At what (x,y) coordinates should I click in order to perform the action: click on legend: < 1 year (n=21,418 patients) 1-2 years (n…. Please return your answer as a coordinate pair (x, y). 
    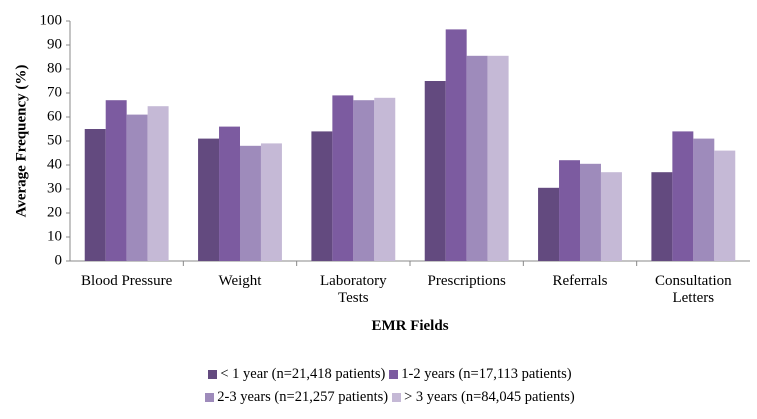
    Looking at the image, I should click on (390, 386).